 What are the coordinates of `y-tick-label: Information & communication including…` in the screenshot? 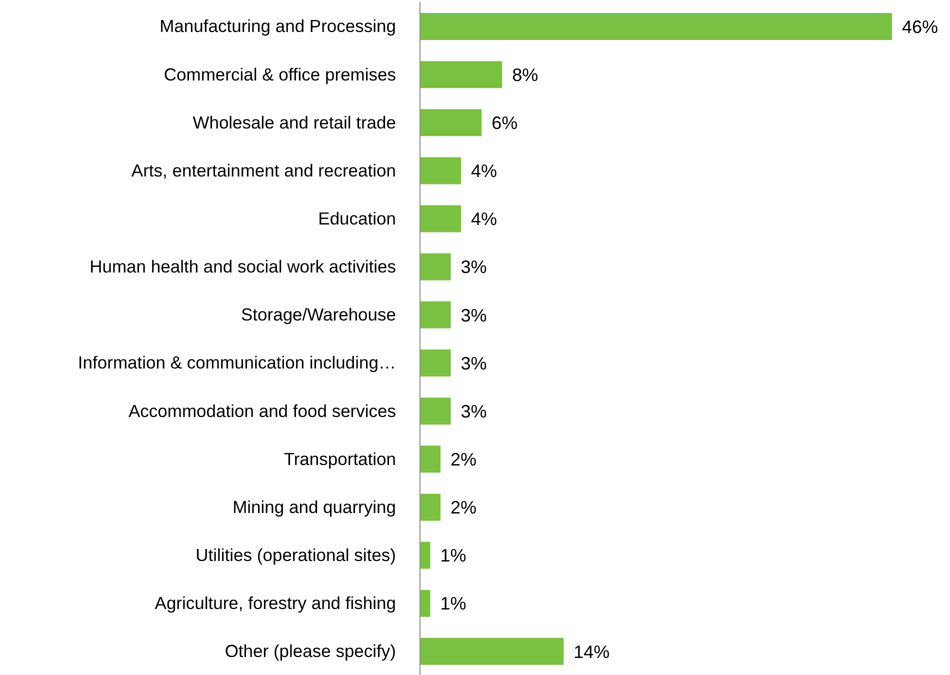 It's located at (237, 362).